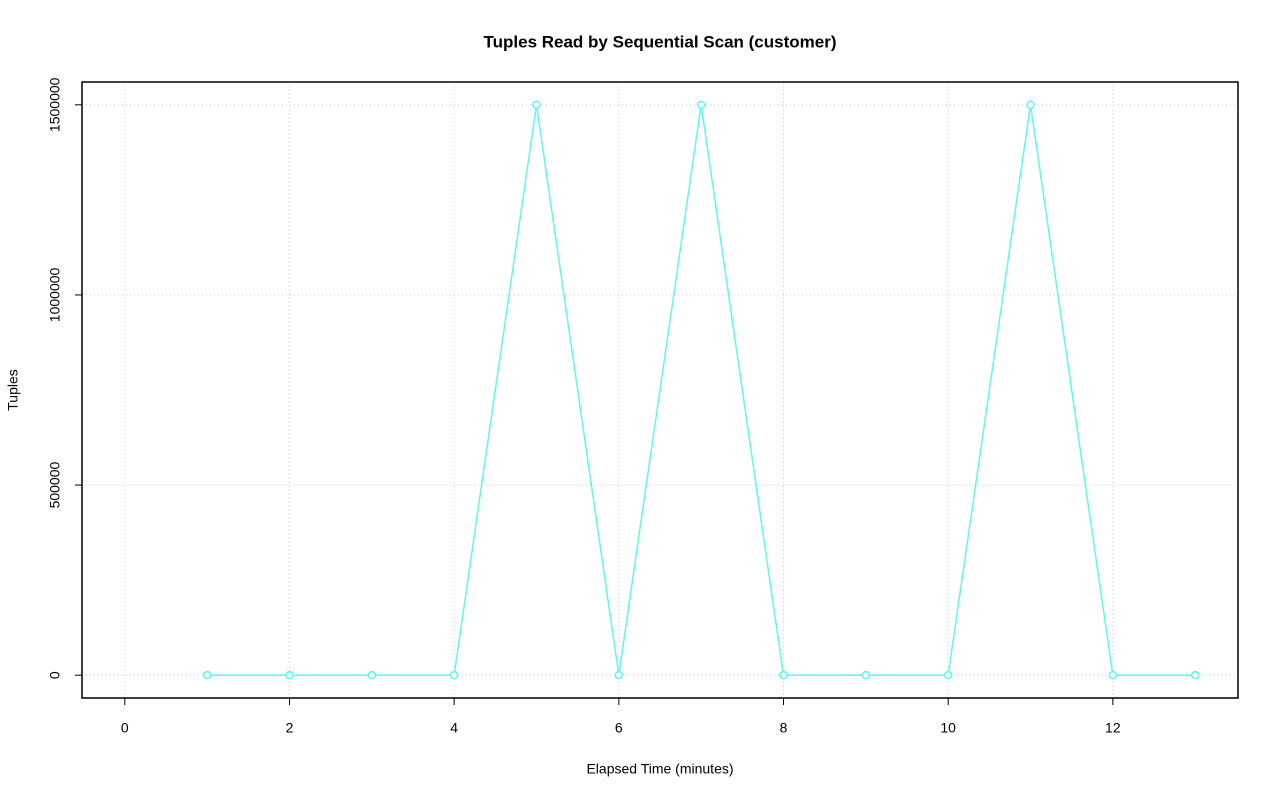 The height and width of the screenshot is (801, 1280). Describe the element at coordinates (1113, 728) in the screenshot. I see `x-tick-label: 12` at that location.